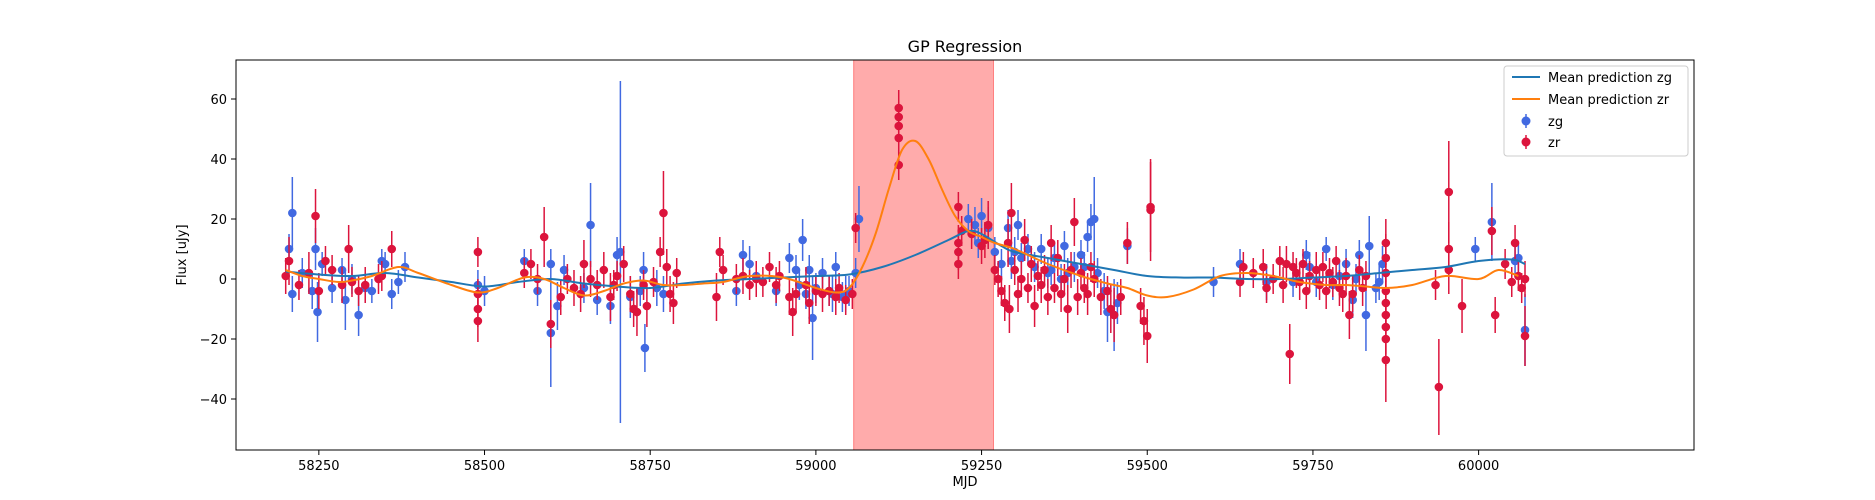 The height and width of the screenshot is (500, 1875). I want to click on legend-swatch-zr, so click(1526, 142).